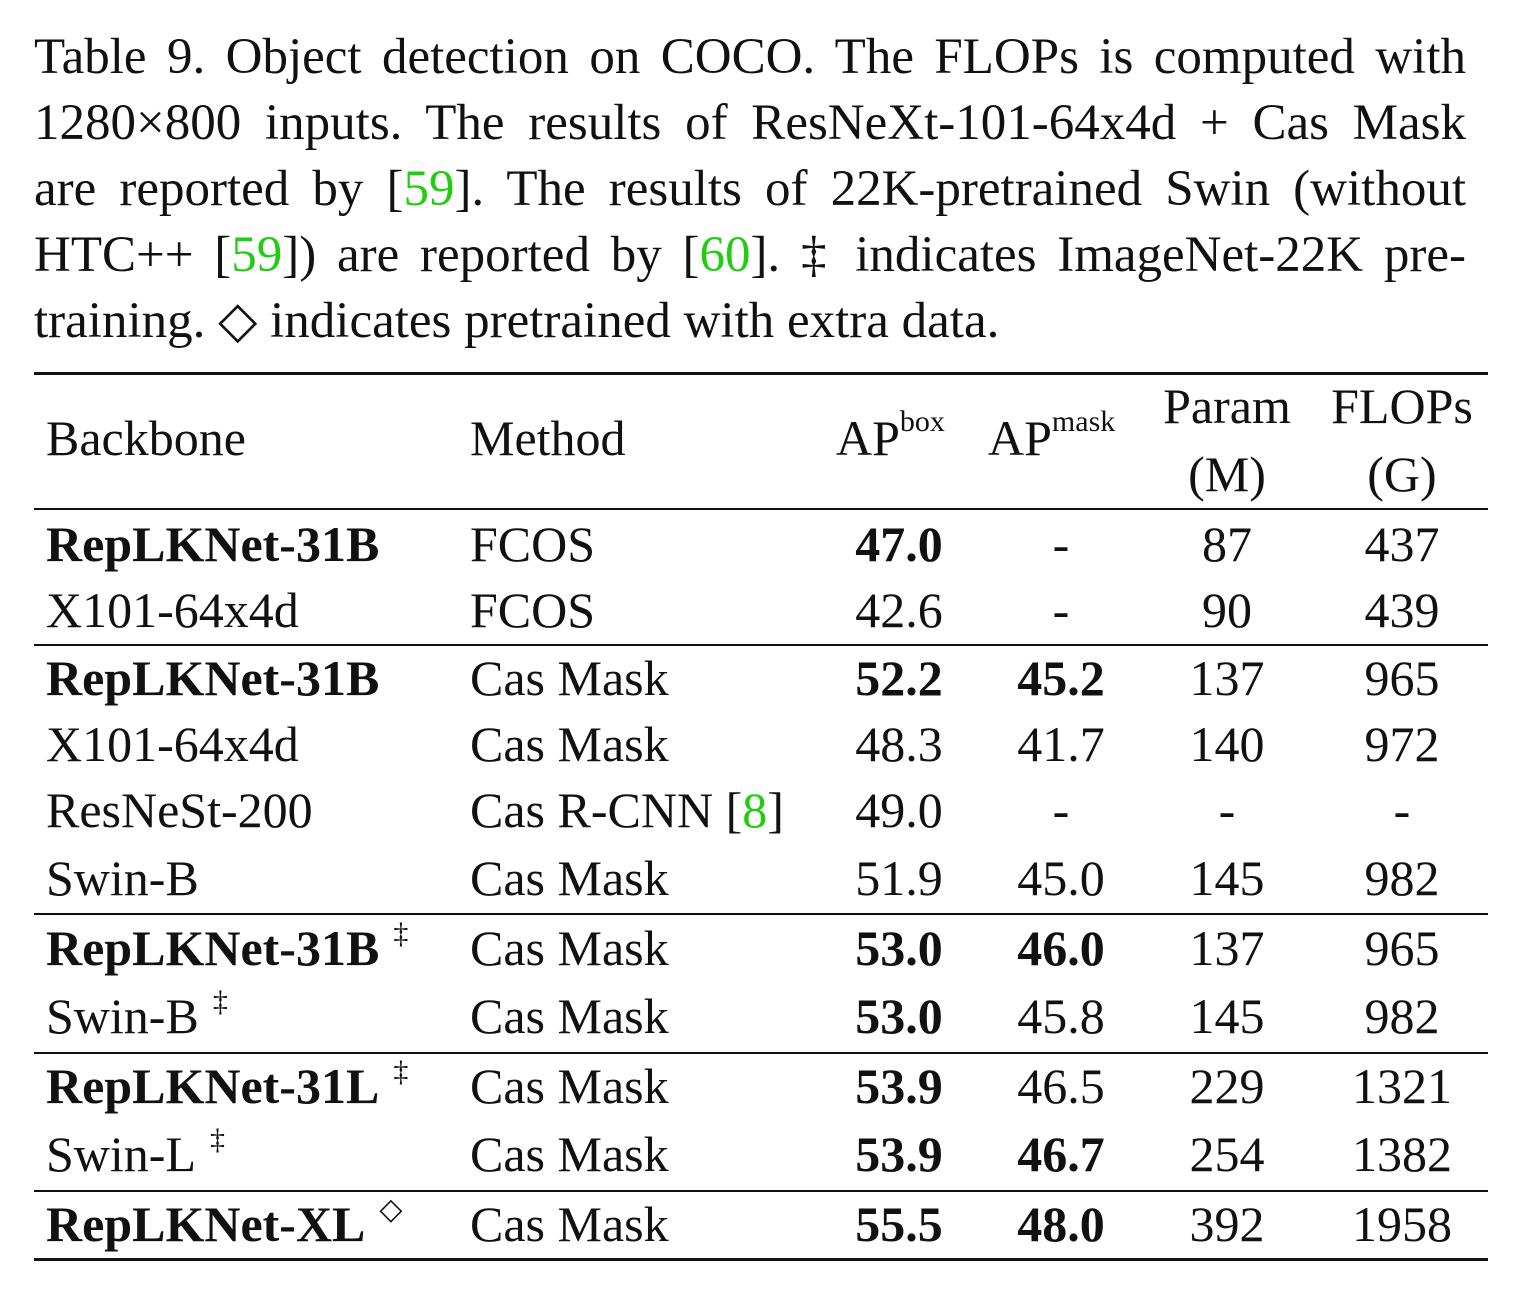 The width and height of the screenshot is (1516, 1294). I want to click on caption-text: are reported by [, so click(219, 189).